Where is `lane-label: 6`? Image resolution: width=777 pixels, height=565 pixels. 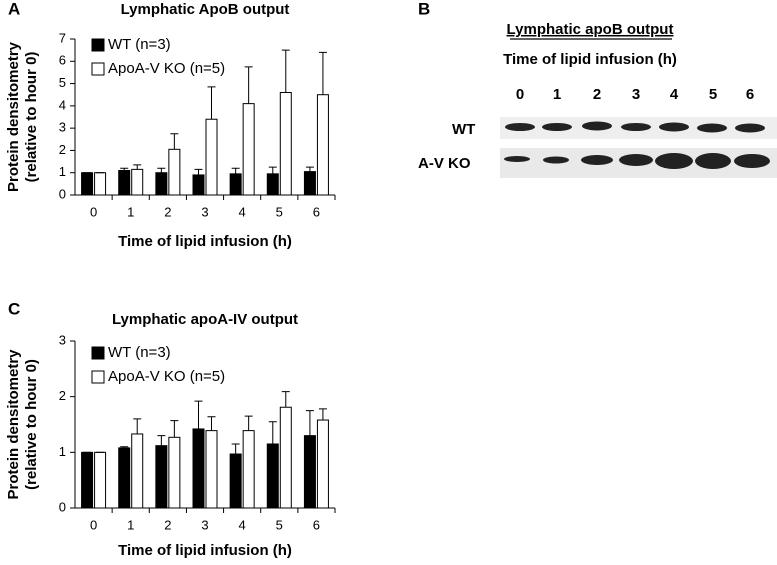 lane-label: 6 is located at coordinates (750, 94).